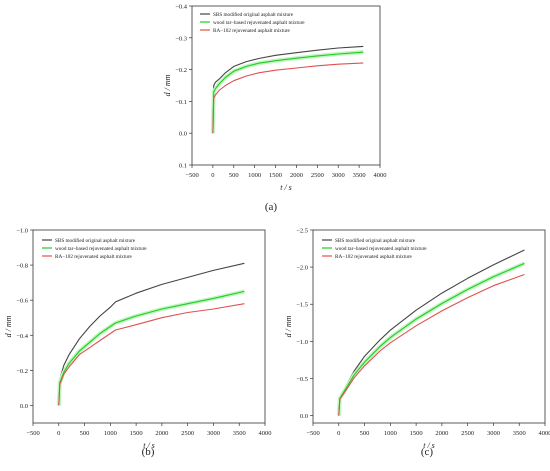 This screenshot has height=471, width=550. I want to click on panel-label: (a), so click(271, 207).